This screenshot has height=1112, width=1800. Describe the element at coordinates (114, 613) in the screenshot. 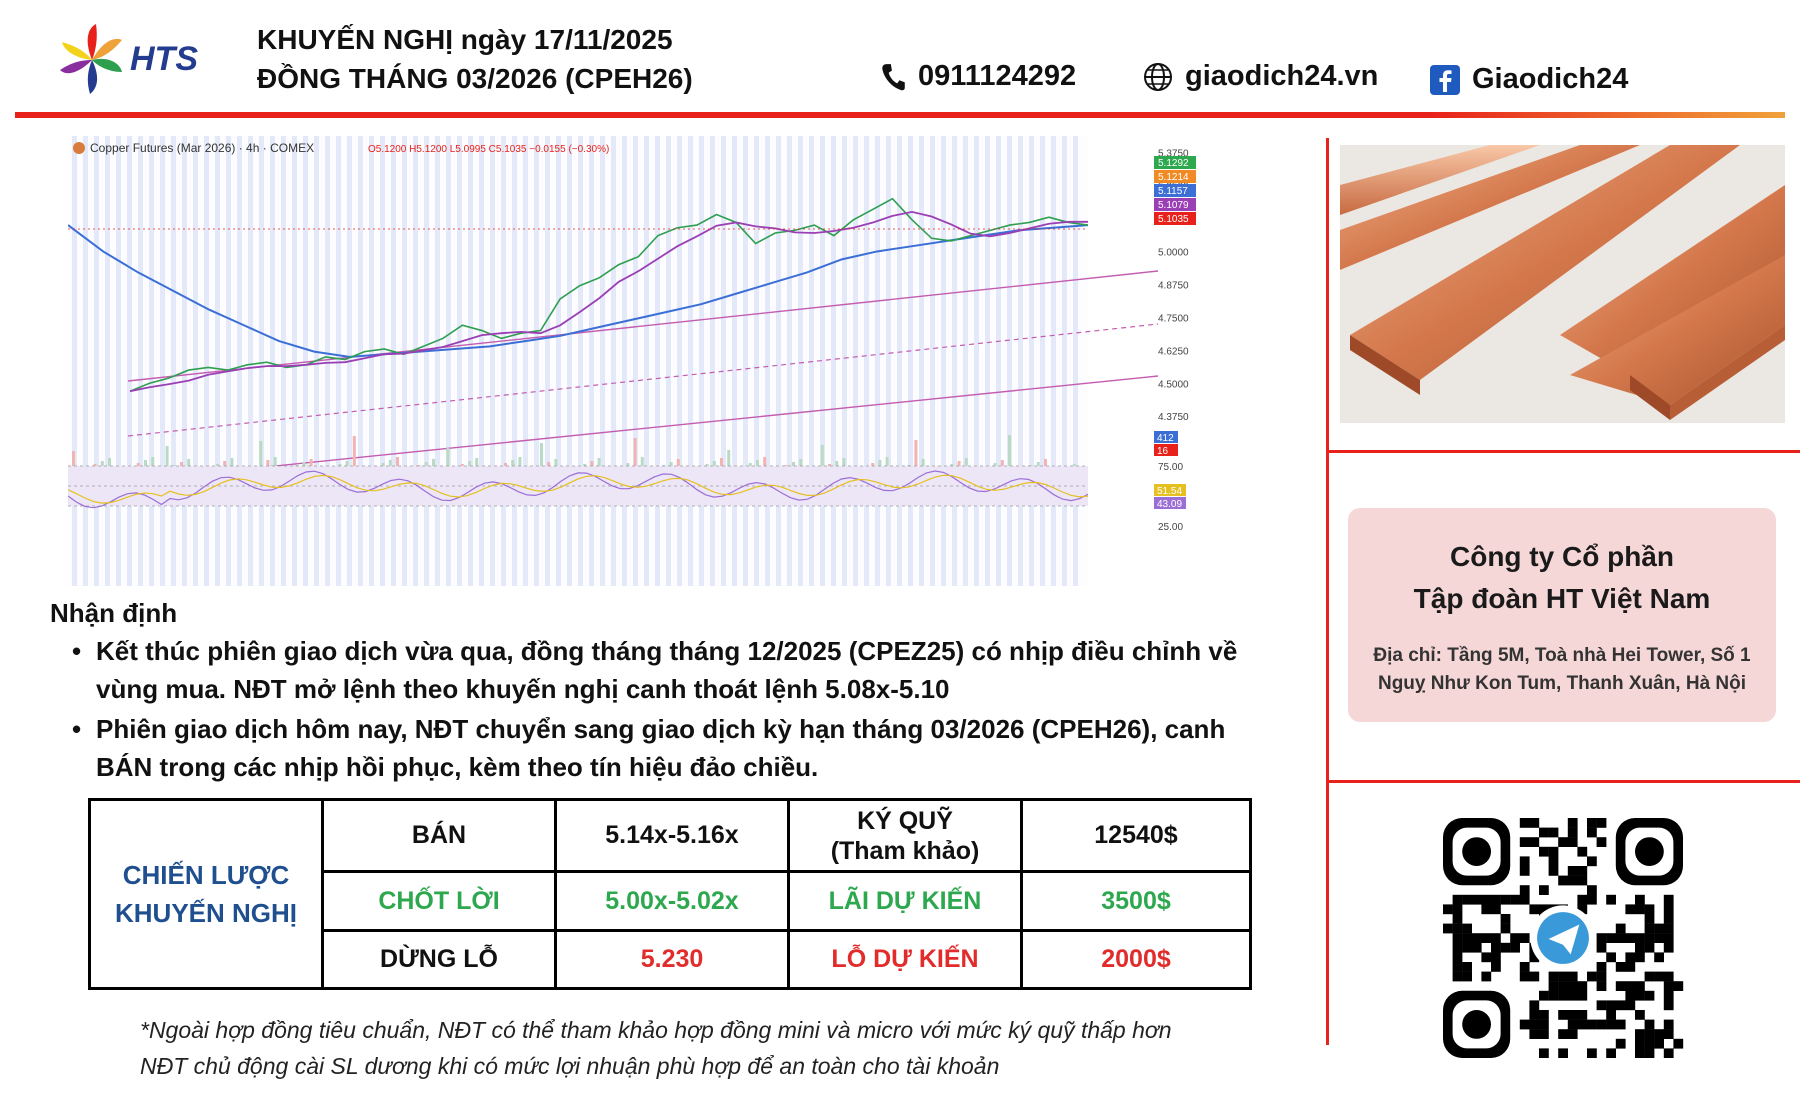

I see `analysis-heading: Nhận định` at that location.